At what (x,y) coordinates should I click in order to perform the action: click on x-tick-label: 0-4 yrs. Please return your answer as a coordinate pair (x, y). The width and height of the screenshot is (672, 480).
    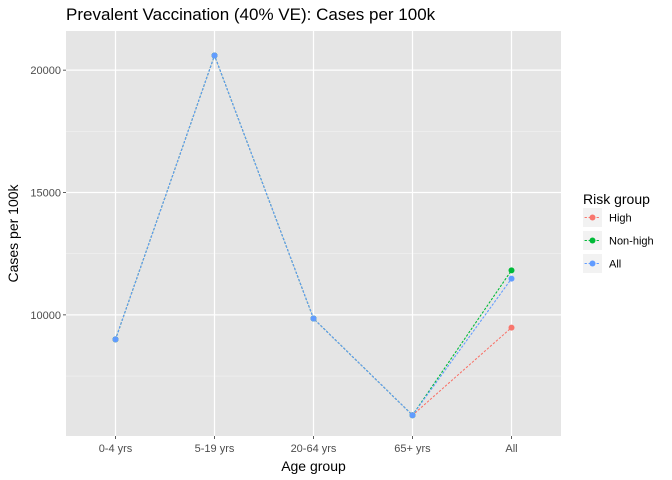
    Looking at the image, I should click on (116, 449).